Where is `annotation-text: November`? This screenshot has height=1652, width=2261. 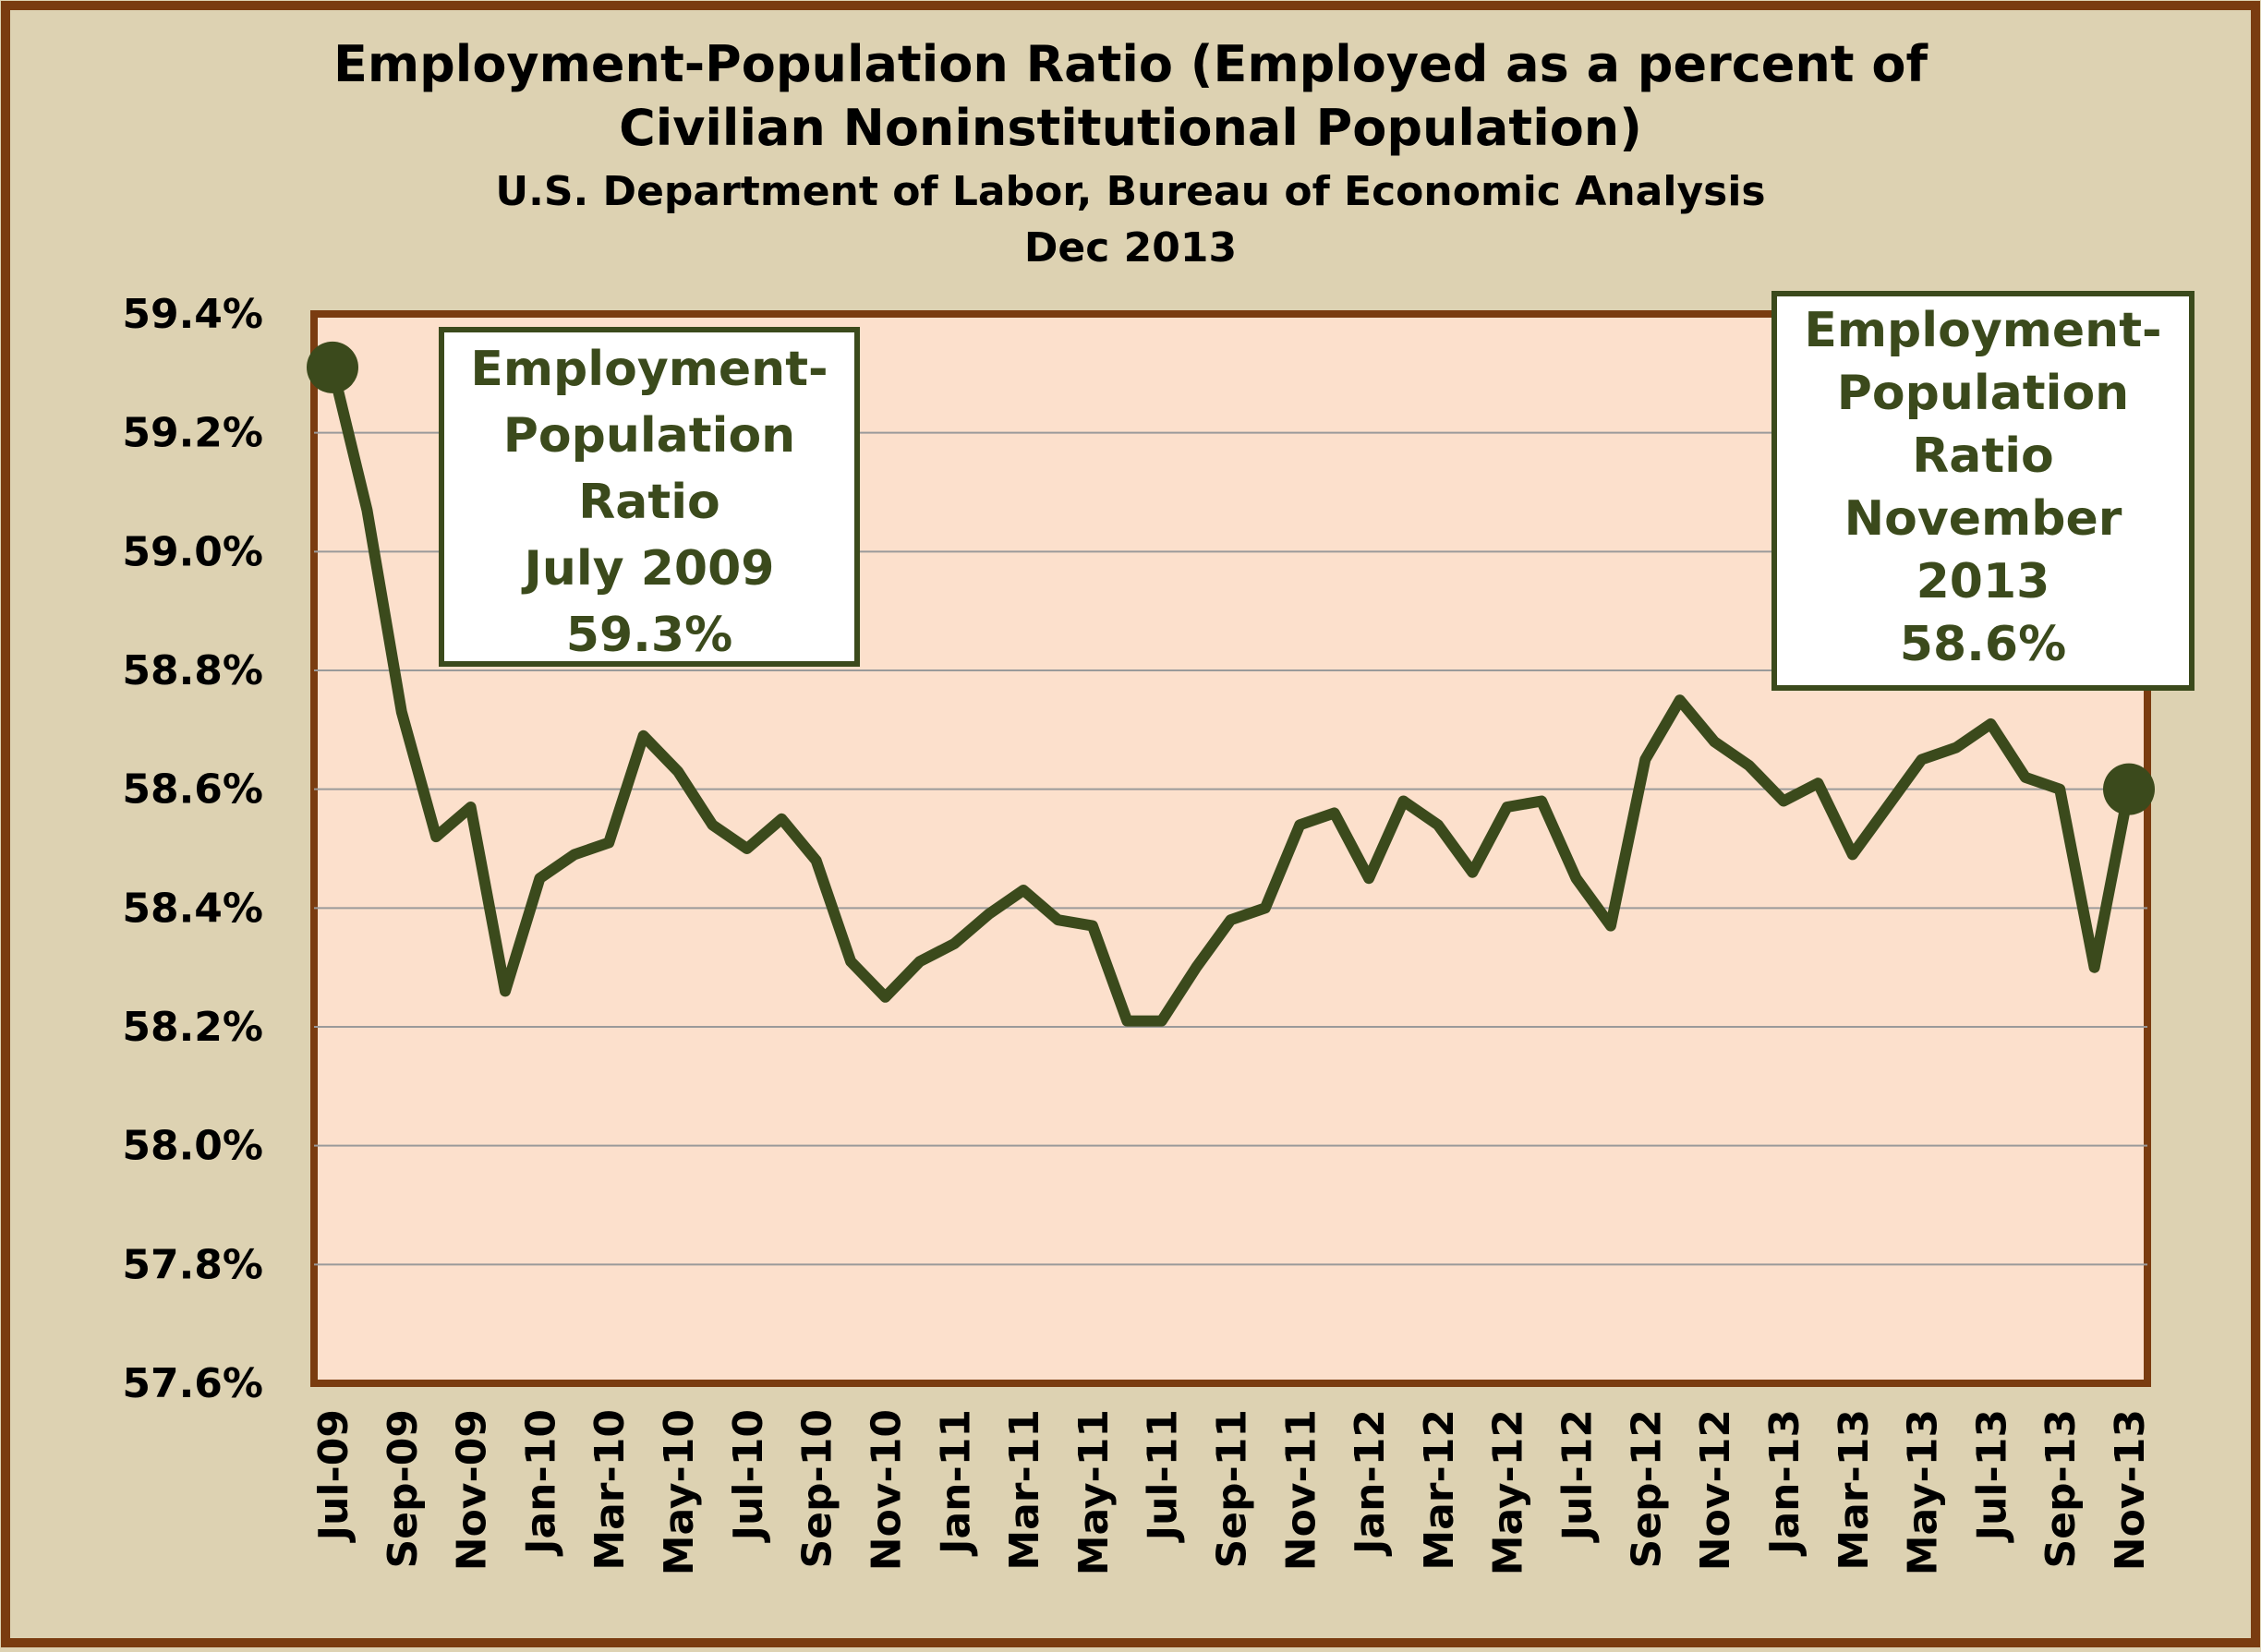 annotation-text: November is located at coordinates (1983, 519).